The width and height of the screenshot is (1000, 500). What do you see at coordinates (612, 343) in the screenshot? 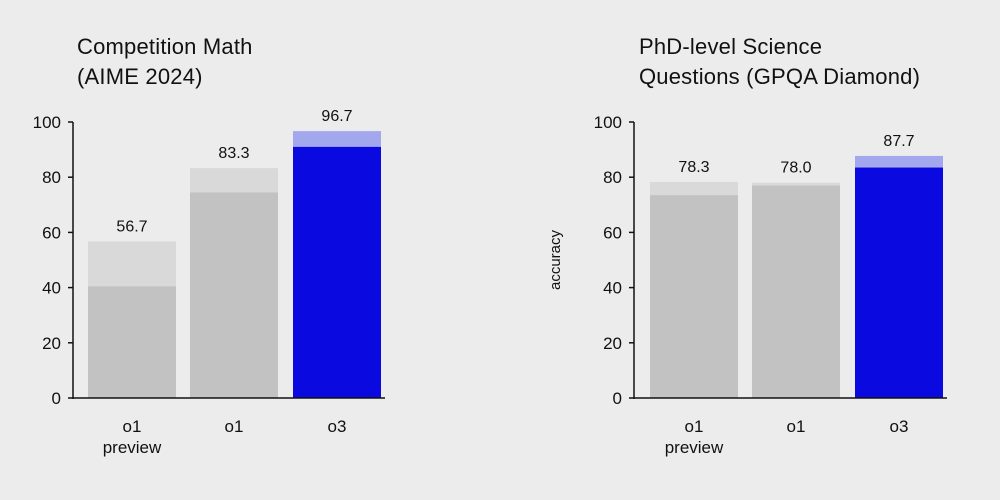
I see `chart2-y-tick-label-1: 20` at bounding box center [612, 343].